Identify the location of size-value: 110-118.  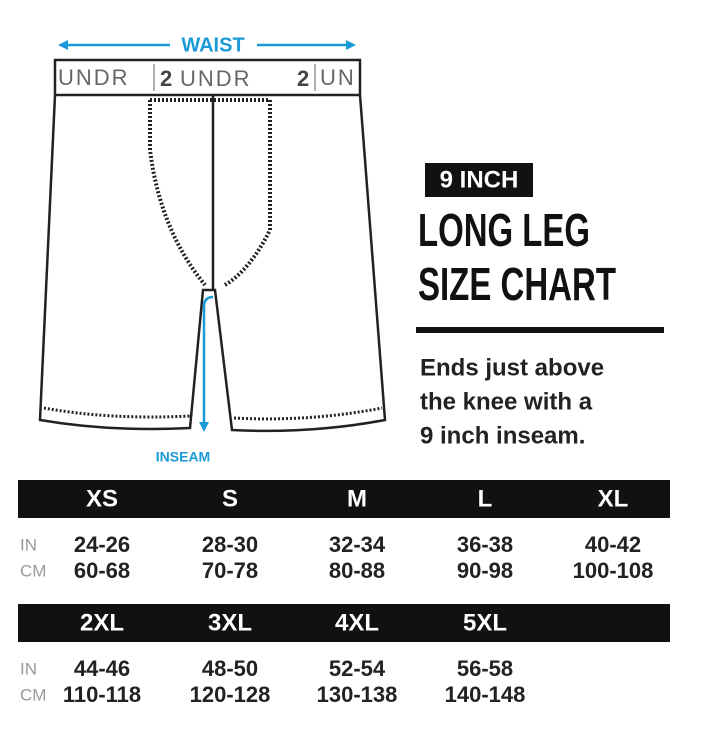
(102, 694).